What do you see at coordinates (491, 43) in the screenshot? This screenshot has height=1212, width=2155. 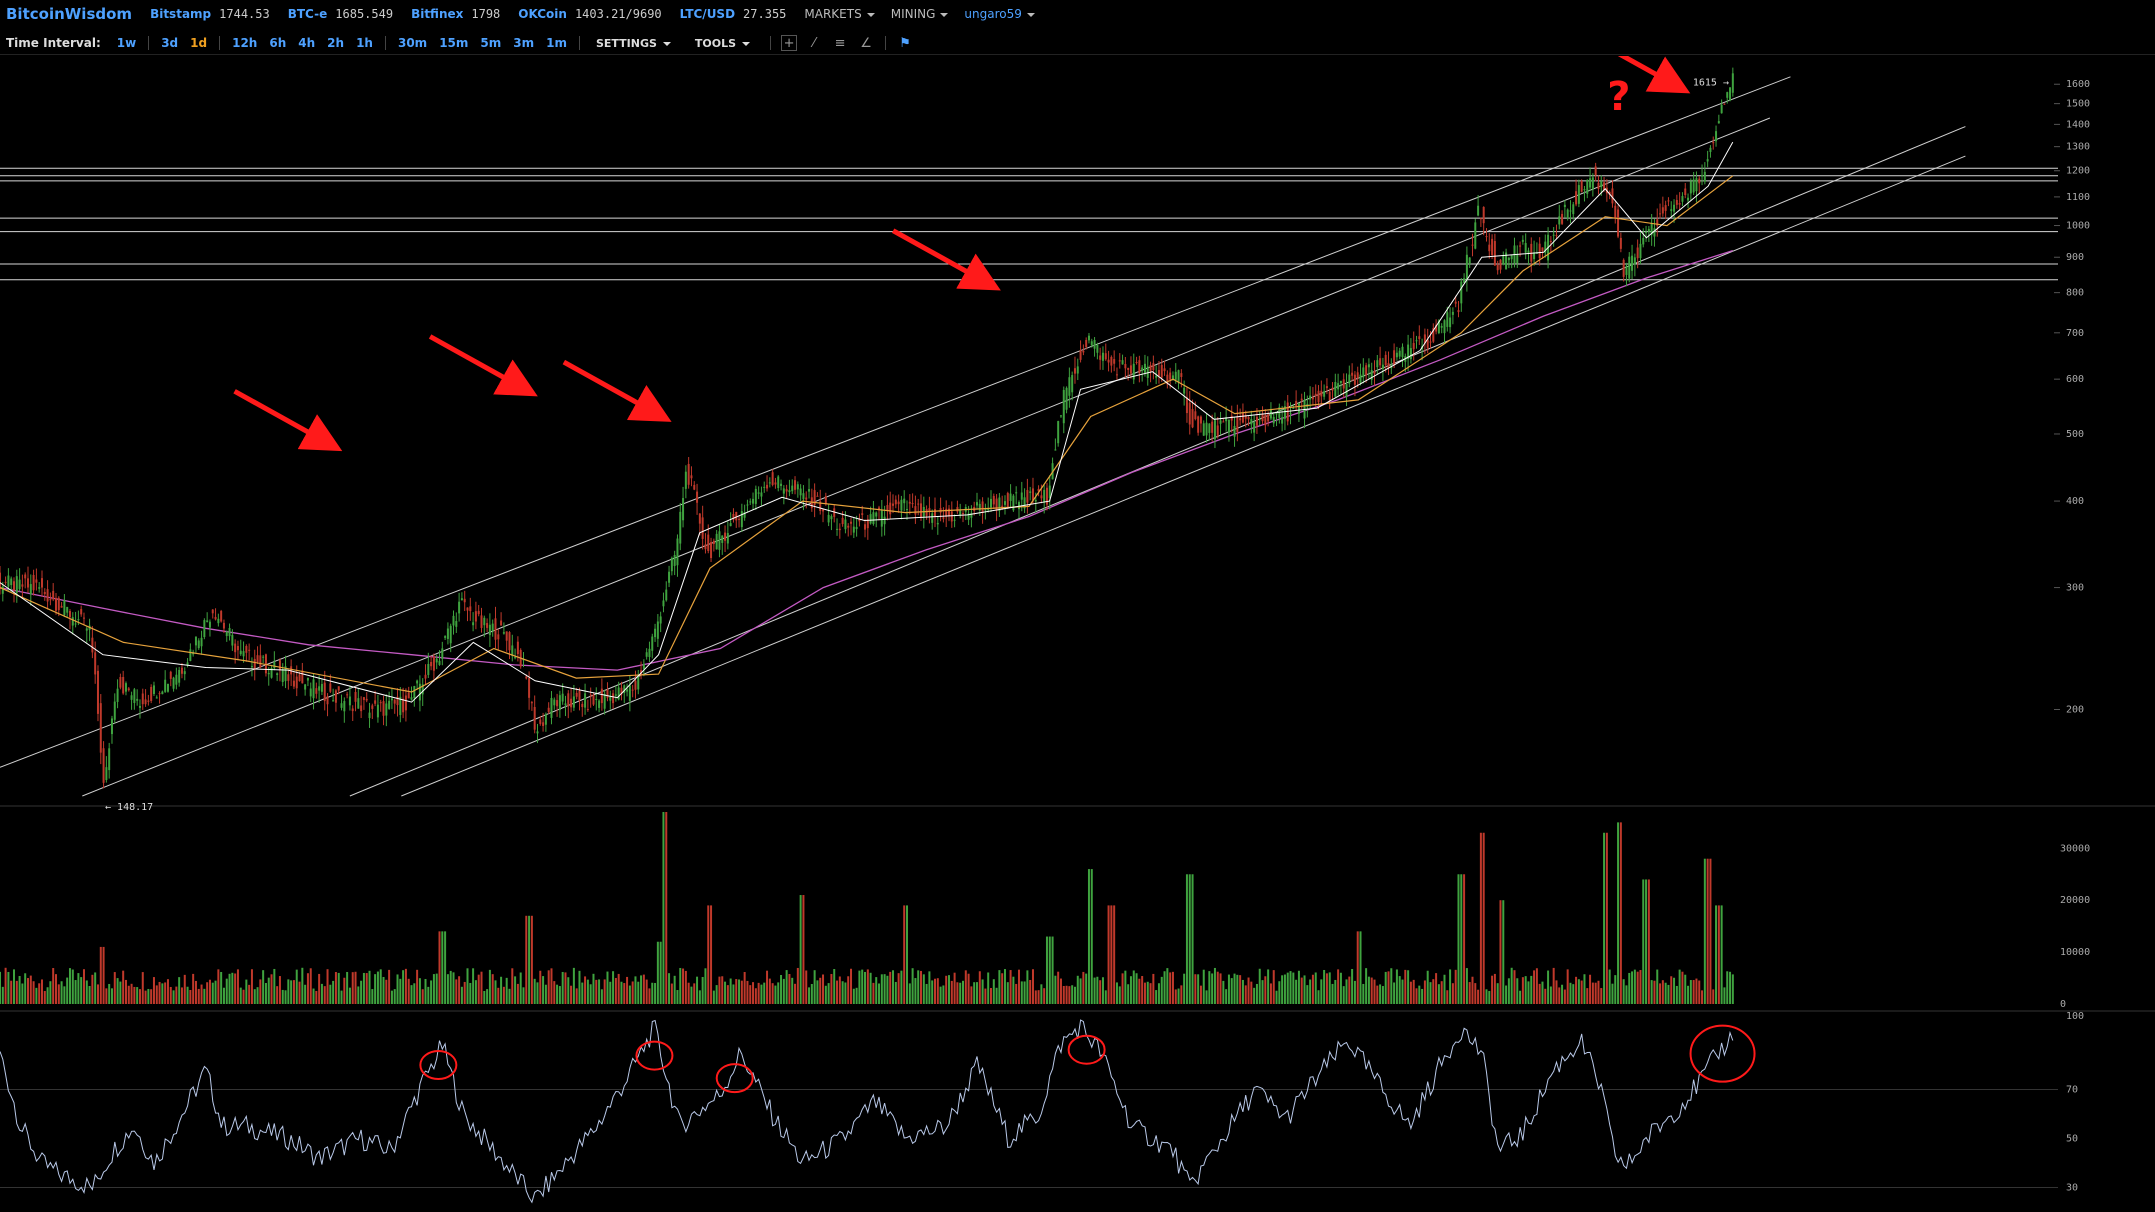 I see `interval-5m: 5m` at bounding box center [491, 43].